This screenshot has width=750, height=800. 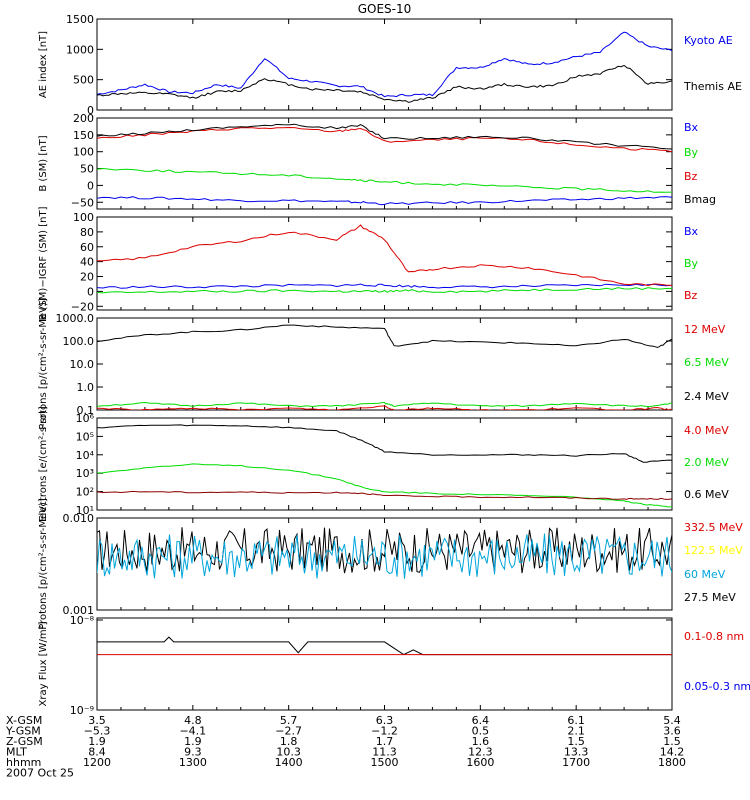 I want to click on ephemeris-row-label: X-GSM, so click(x=24, y=720).